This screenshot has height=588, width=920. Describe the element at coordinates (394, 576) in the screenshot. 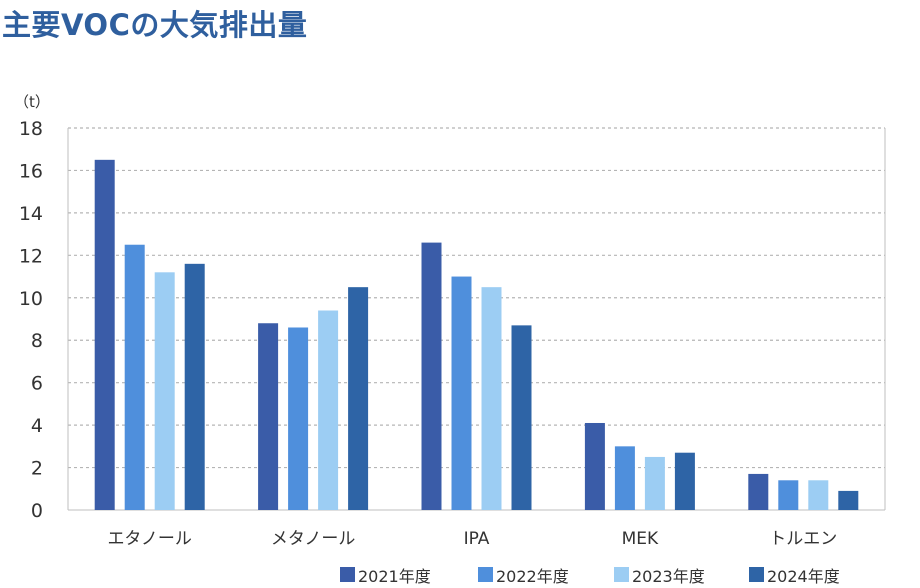

I see `legend-label: 2021年度` at that location.